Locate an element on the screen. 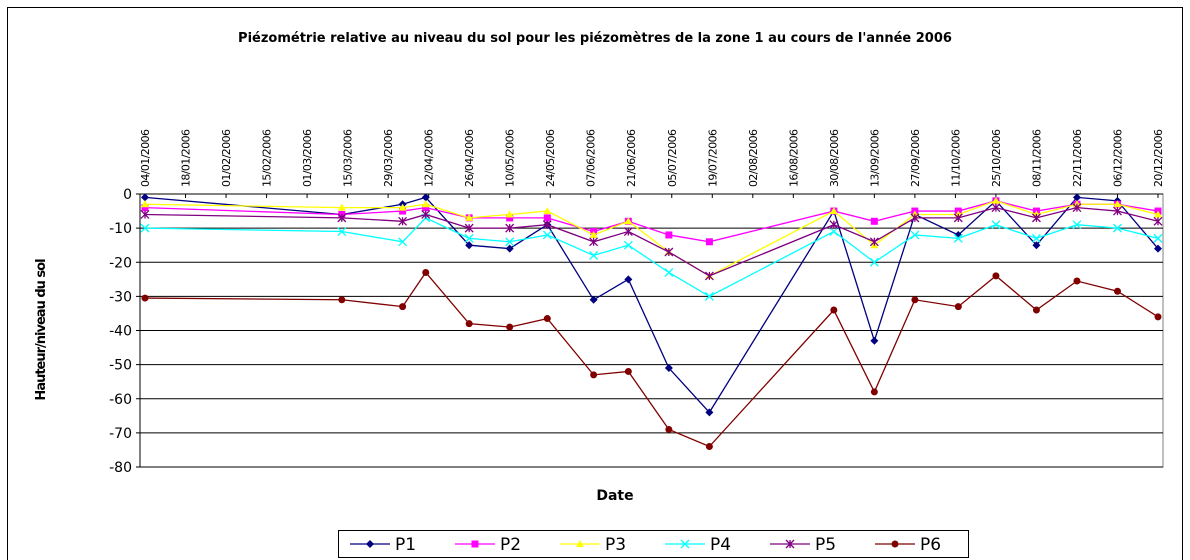 This screenshot has height=560, width=1190. x-axis-title: Date is located at coordinates (614, 496).